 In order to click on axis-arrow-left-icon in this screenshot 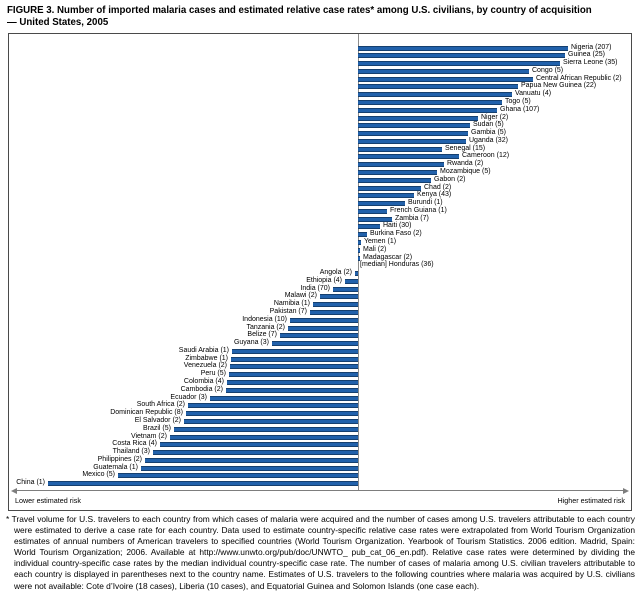, I will do `click(14, 491)`.